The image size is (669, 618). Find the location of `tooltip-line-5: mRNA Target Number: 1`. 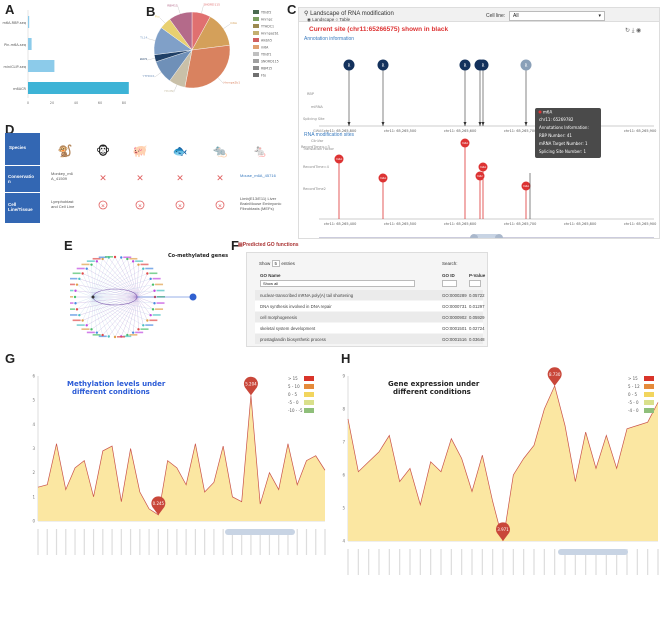

tooltip-line-5: mRNA Target Number: 1 is located at coordinates (563, 143).